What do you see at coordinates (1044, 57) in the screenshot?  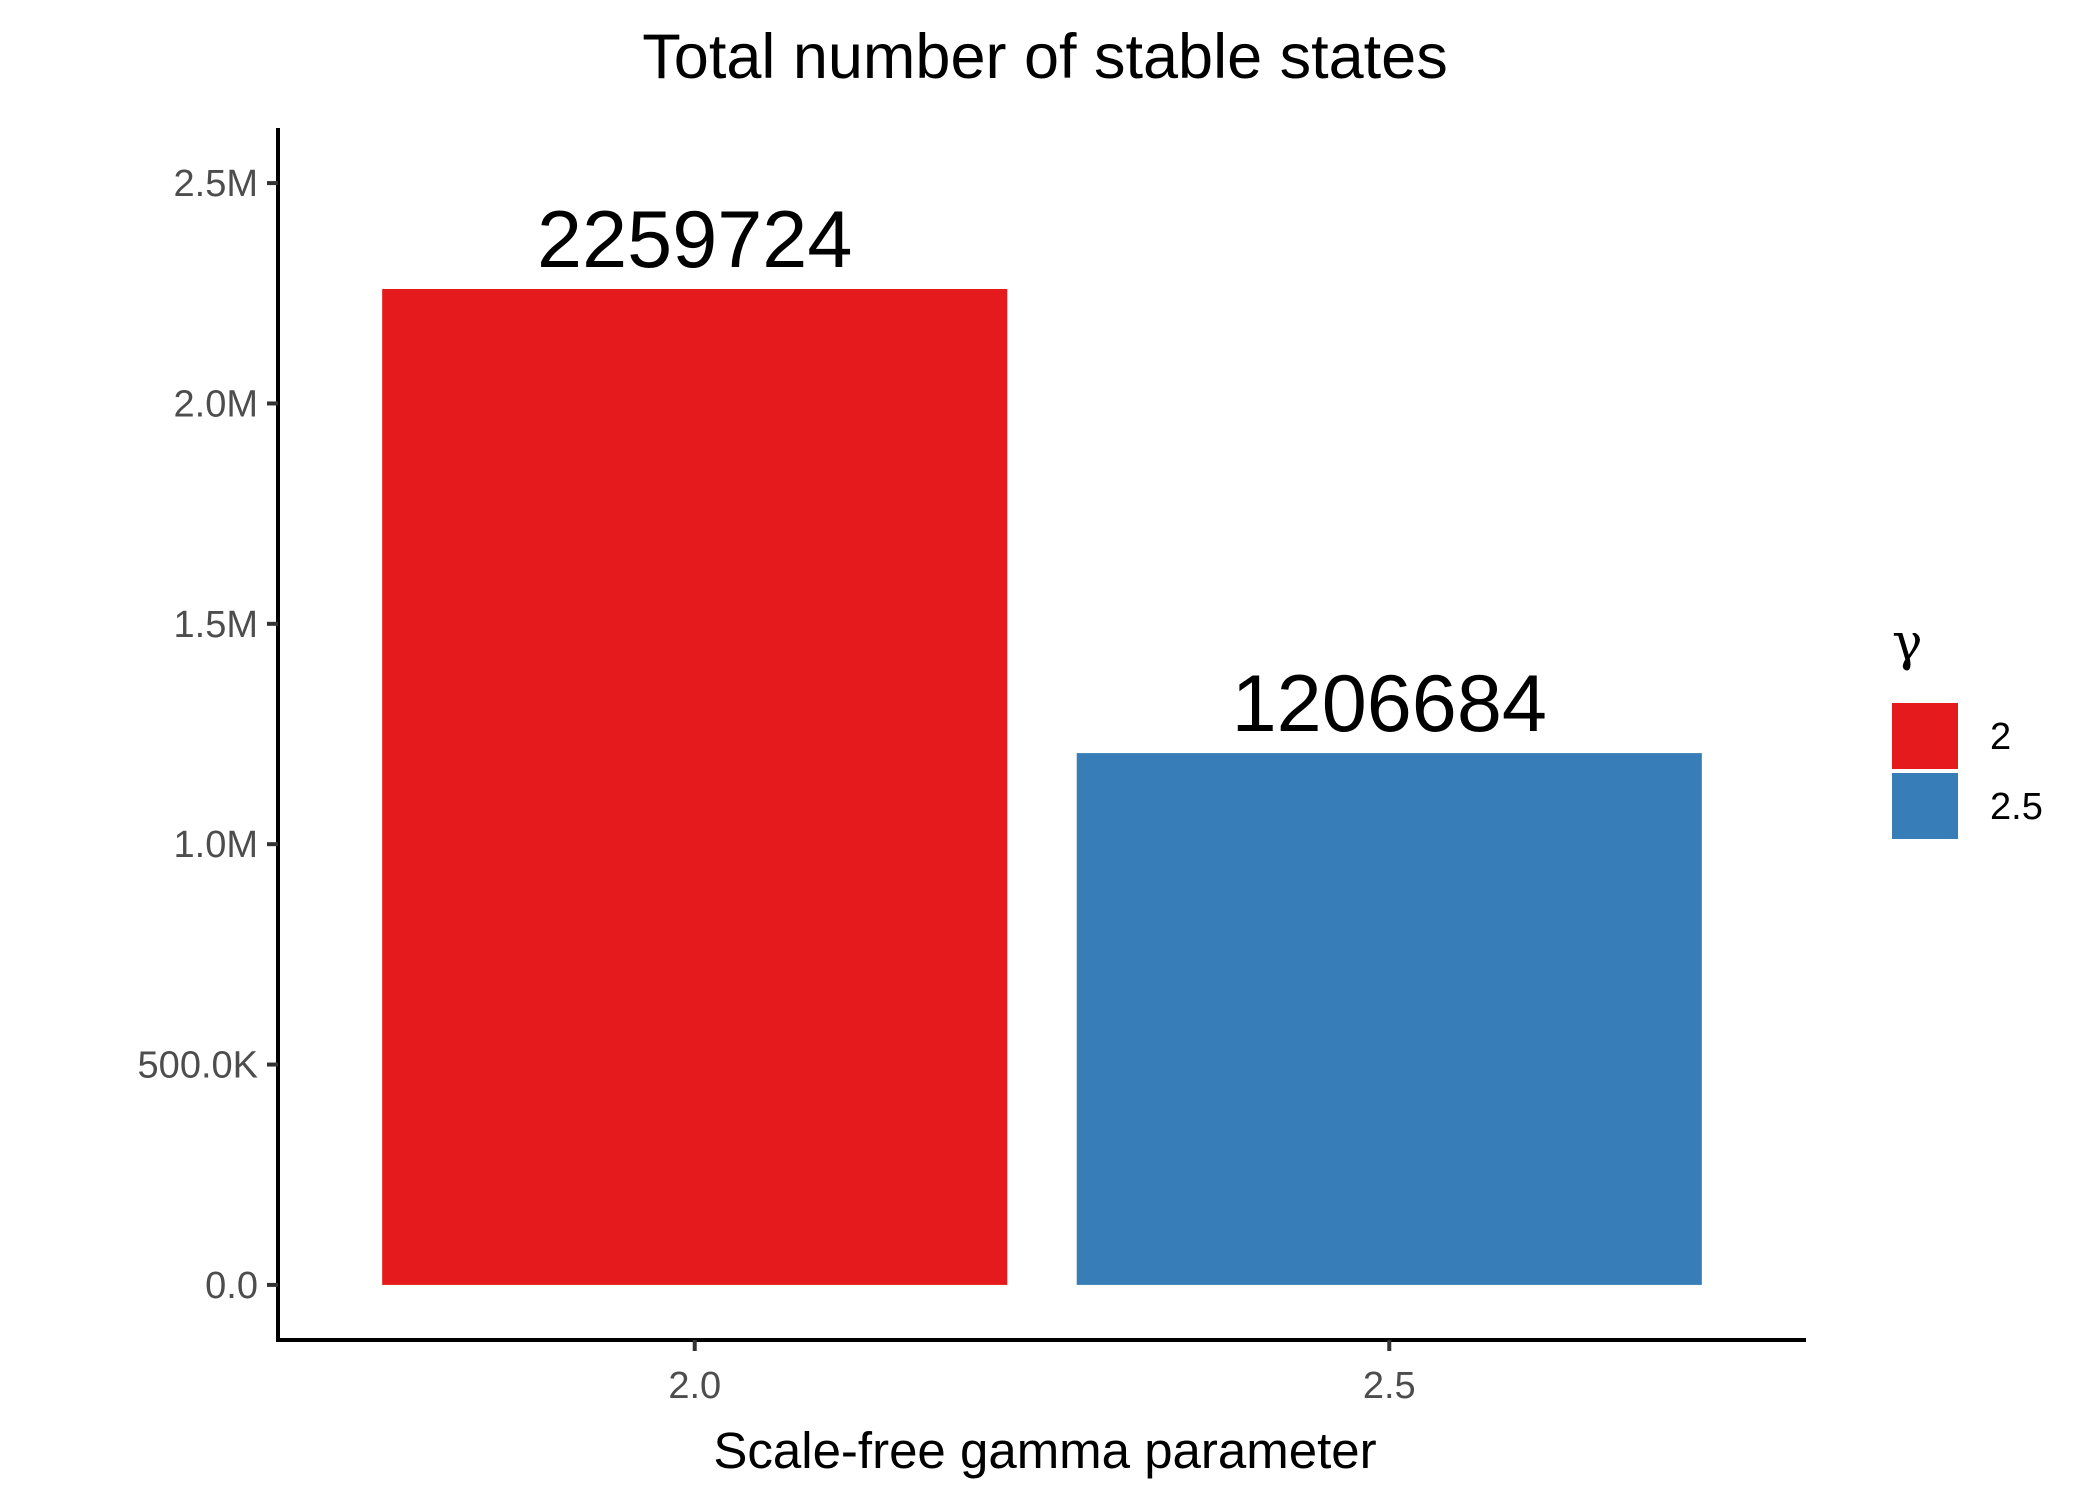 I see `chart-title: Total number of stable states` at bounding box center [1044, 57].